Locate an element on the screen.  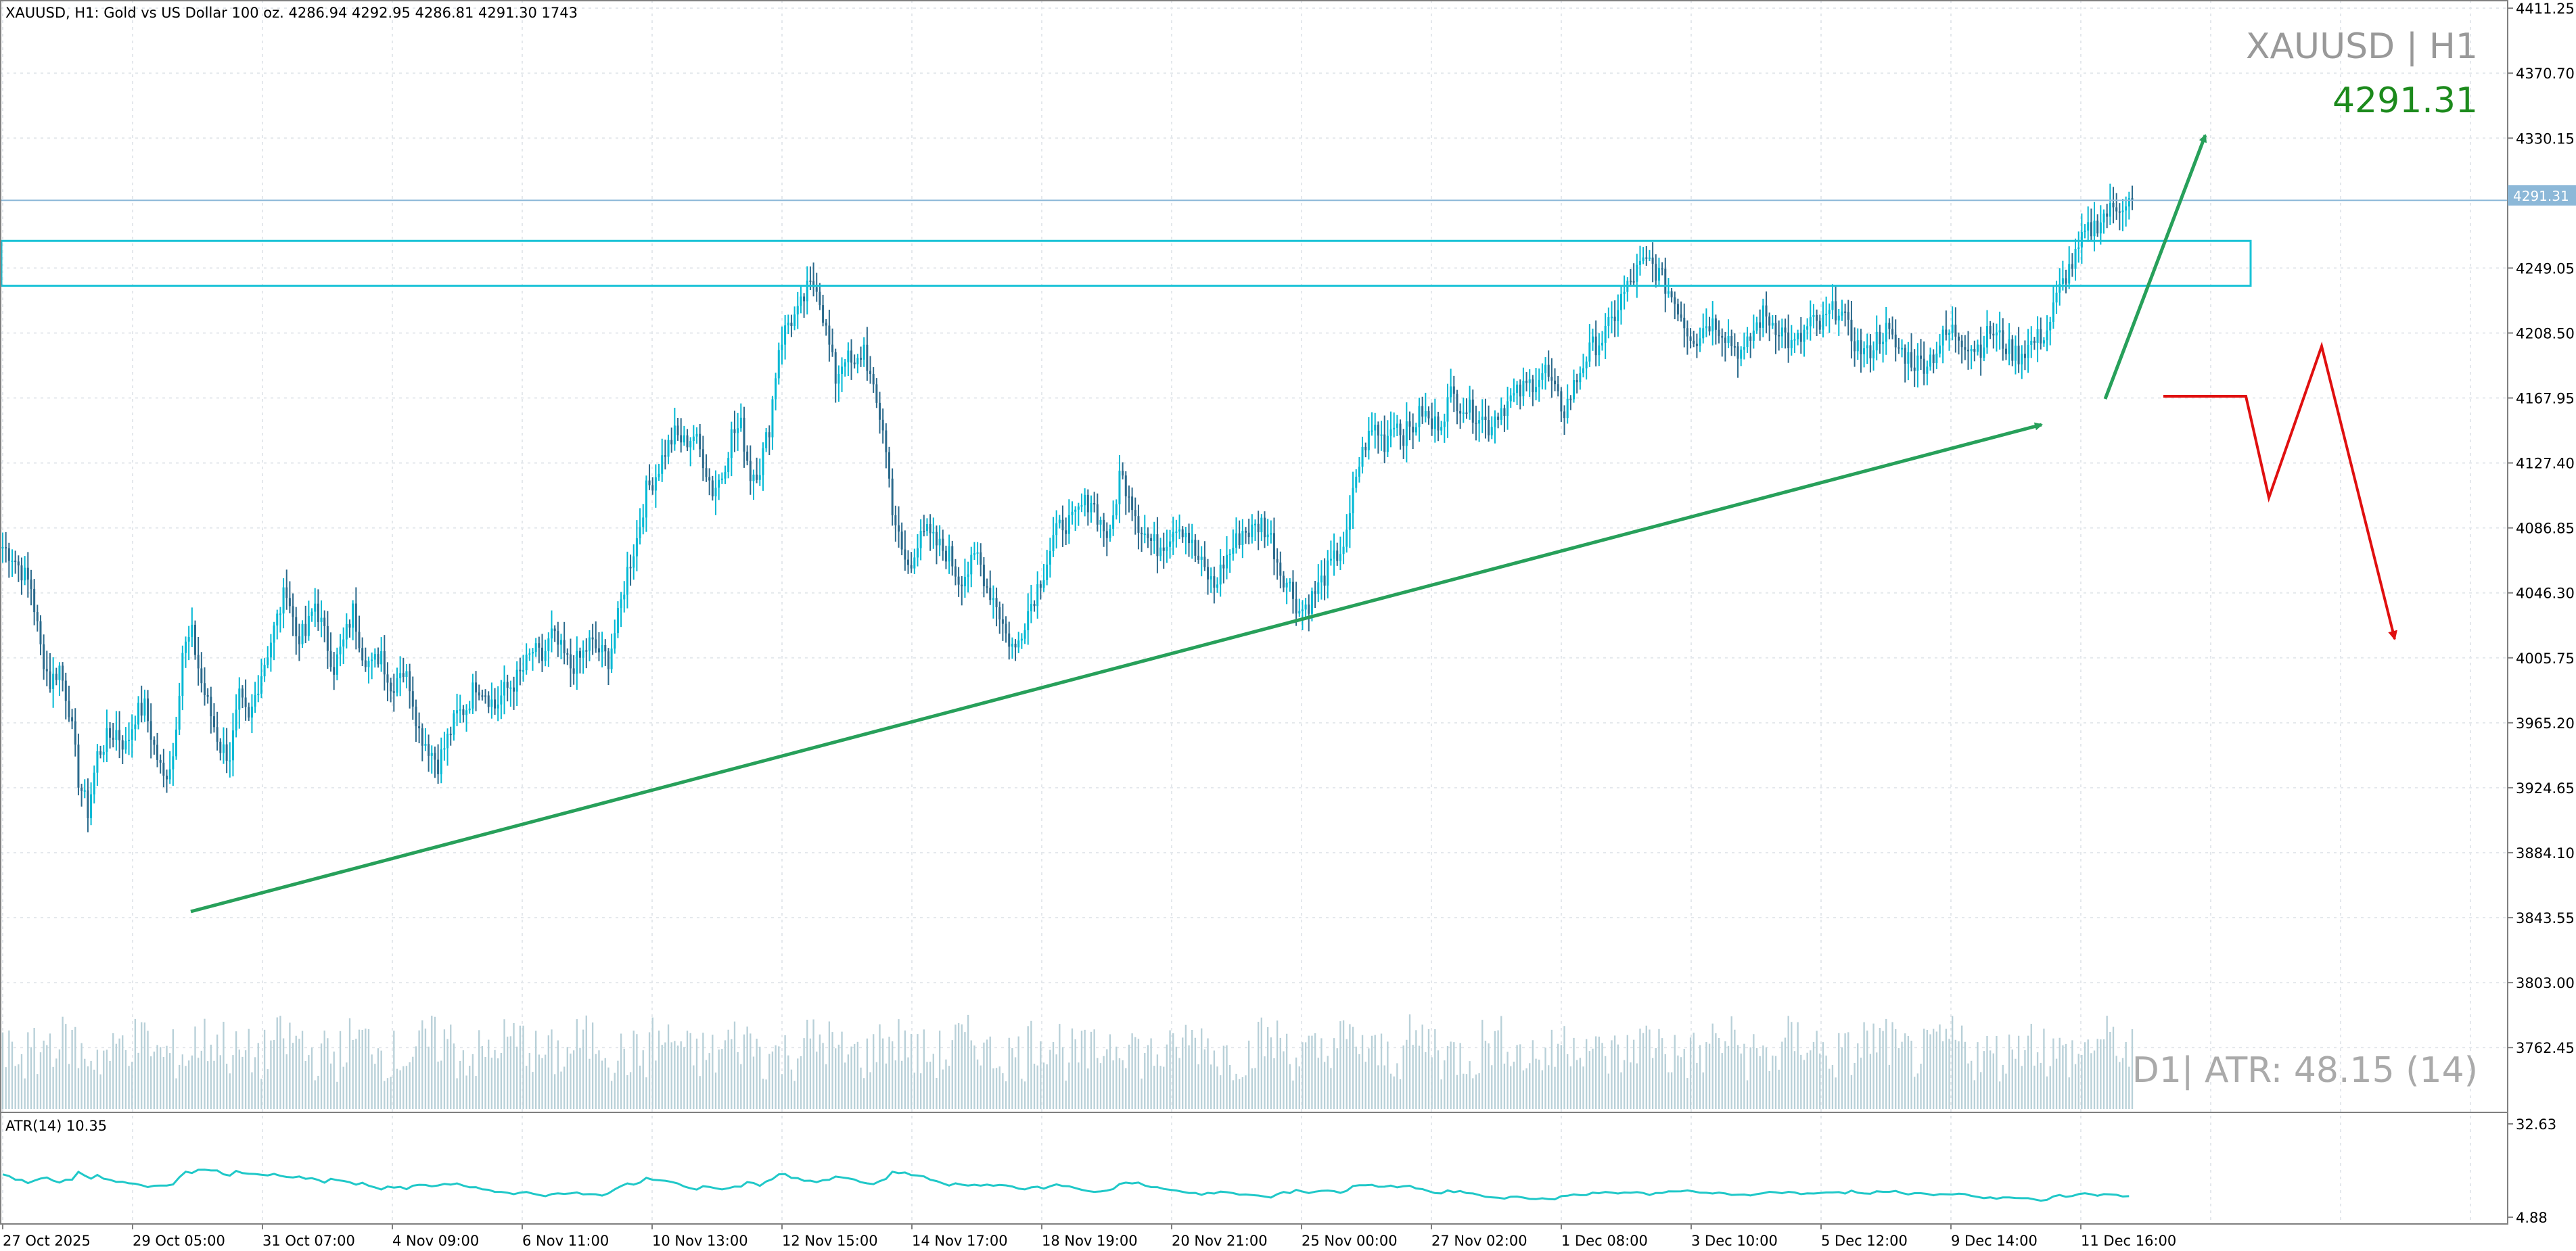
time-tick-label: 29 Oct 05:00 is located at coordinates (179, 1240).